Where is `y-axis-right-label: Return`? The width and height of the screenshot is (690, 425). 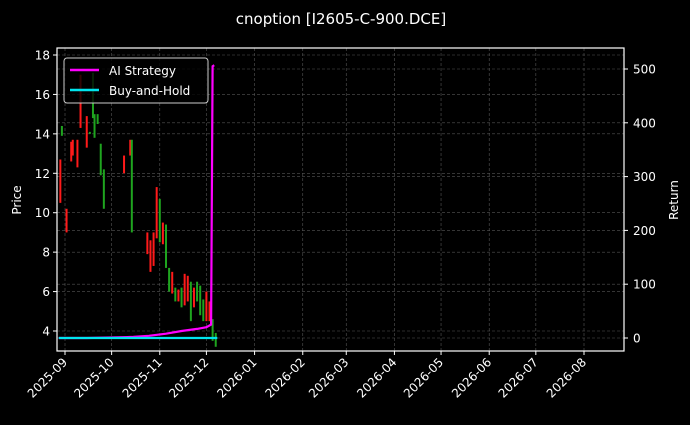 y-axis-right-label: Return is located at coordinates (674, 200).